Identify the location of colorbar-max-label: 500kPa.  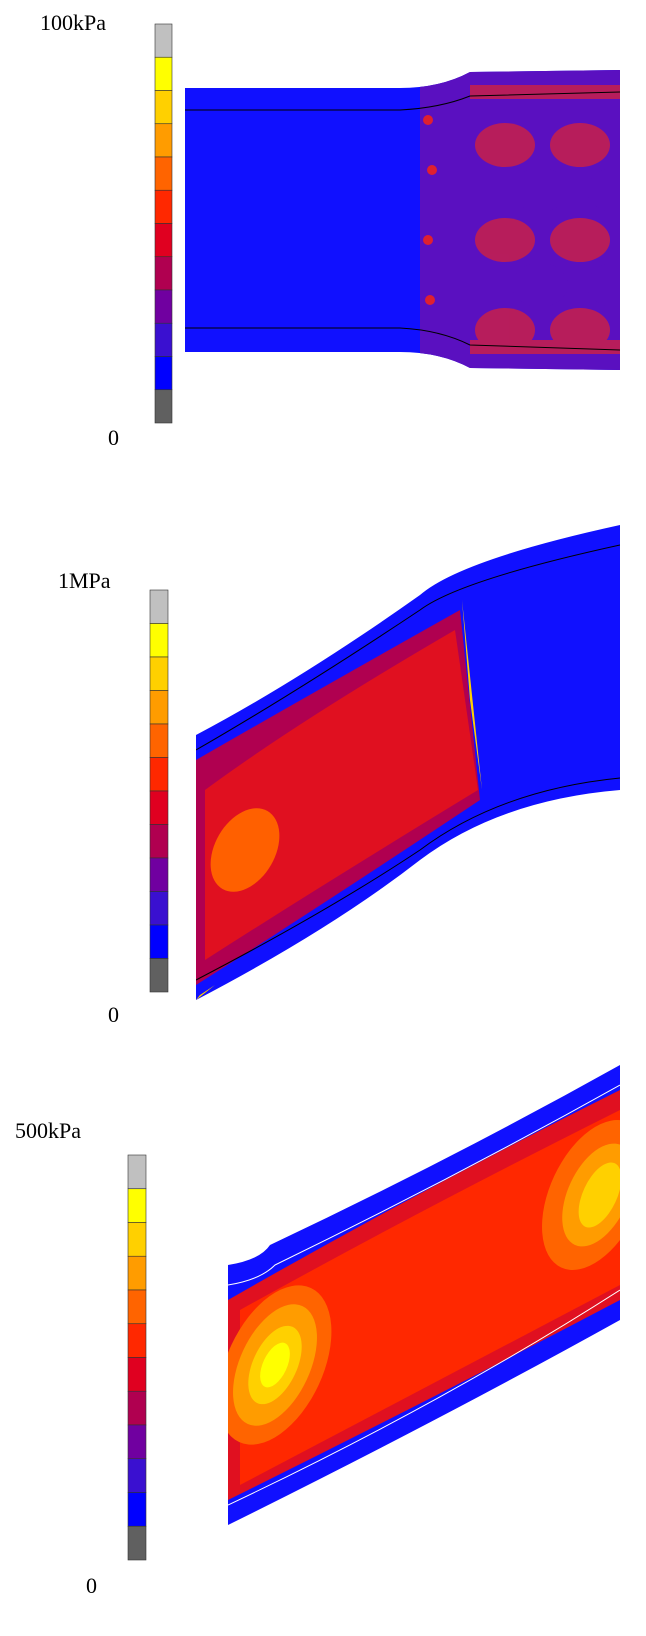
(48, 1130).